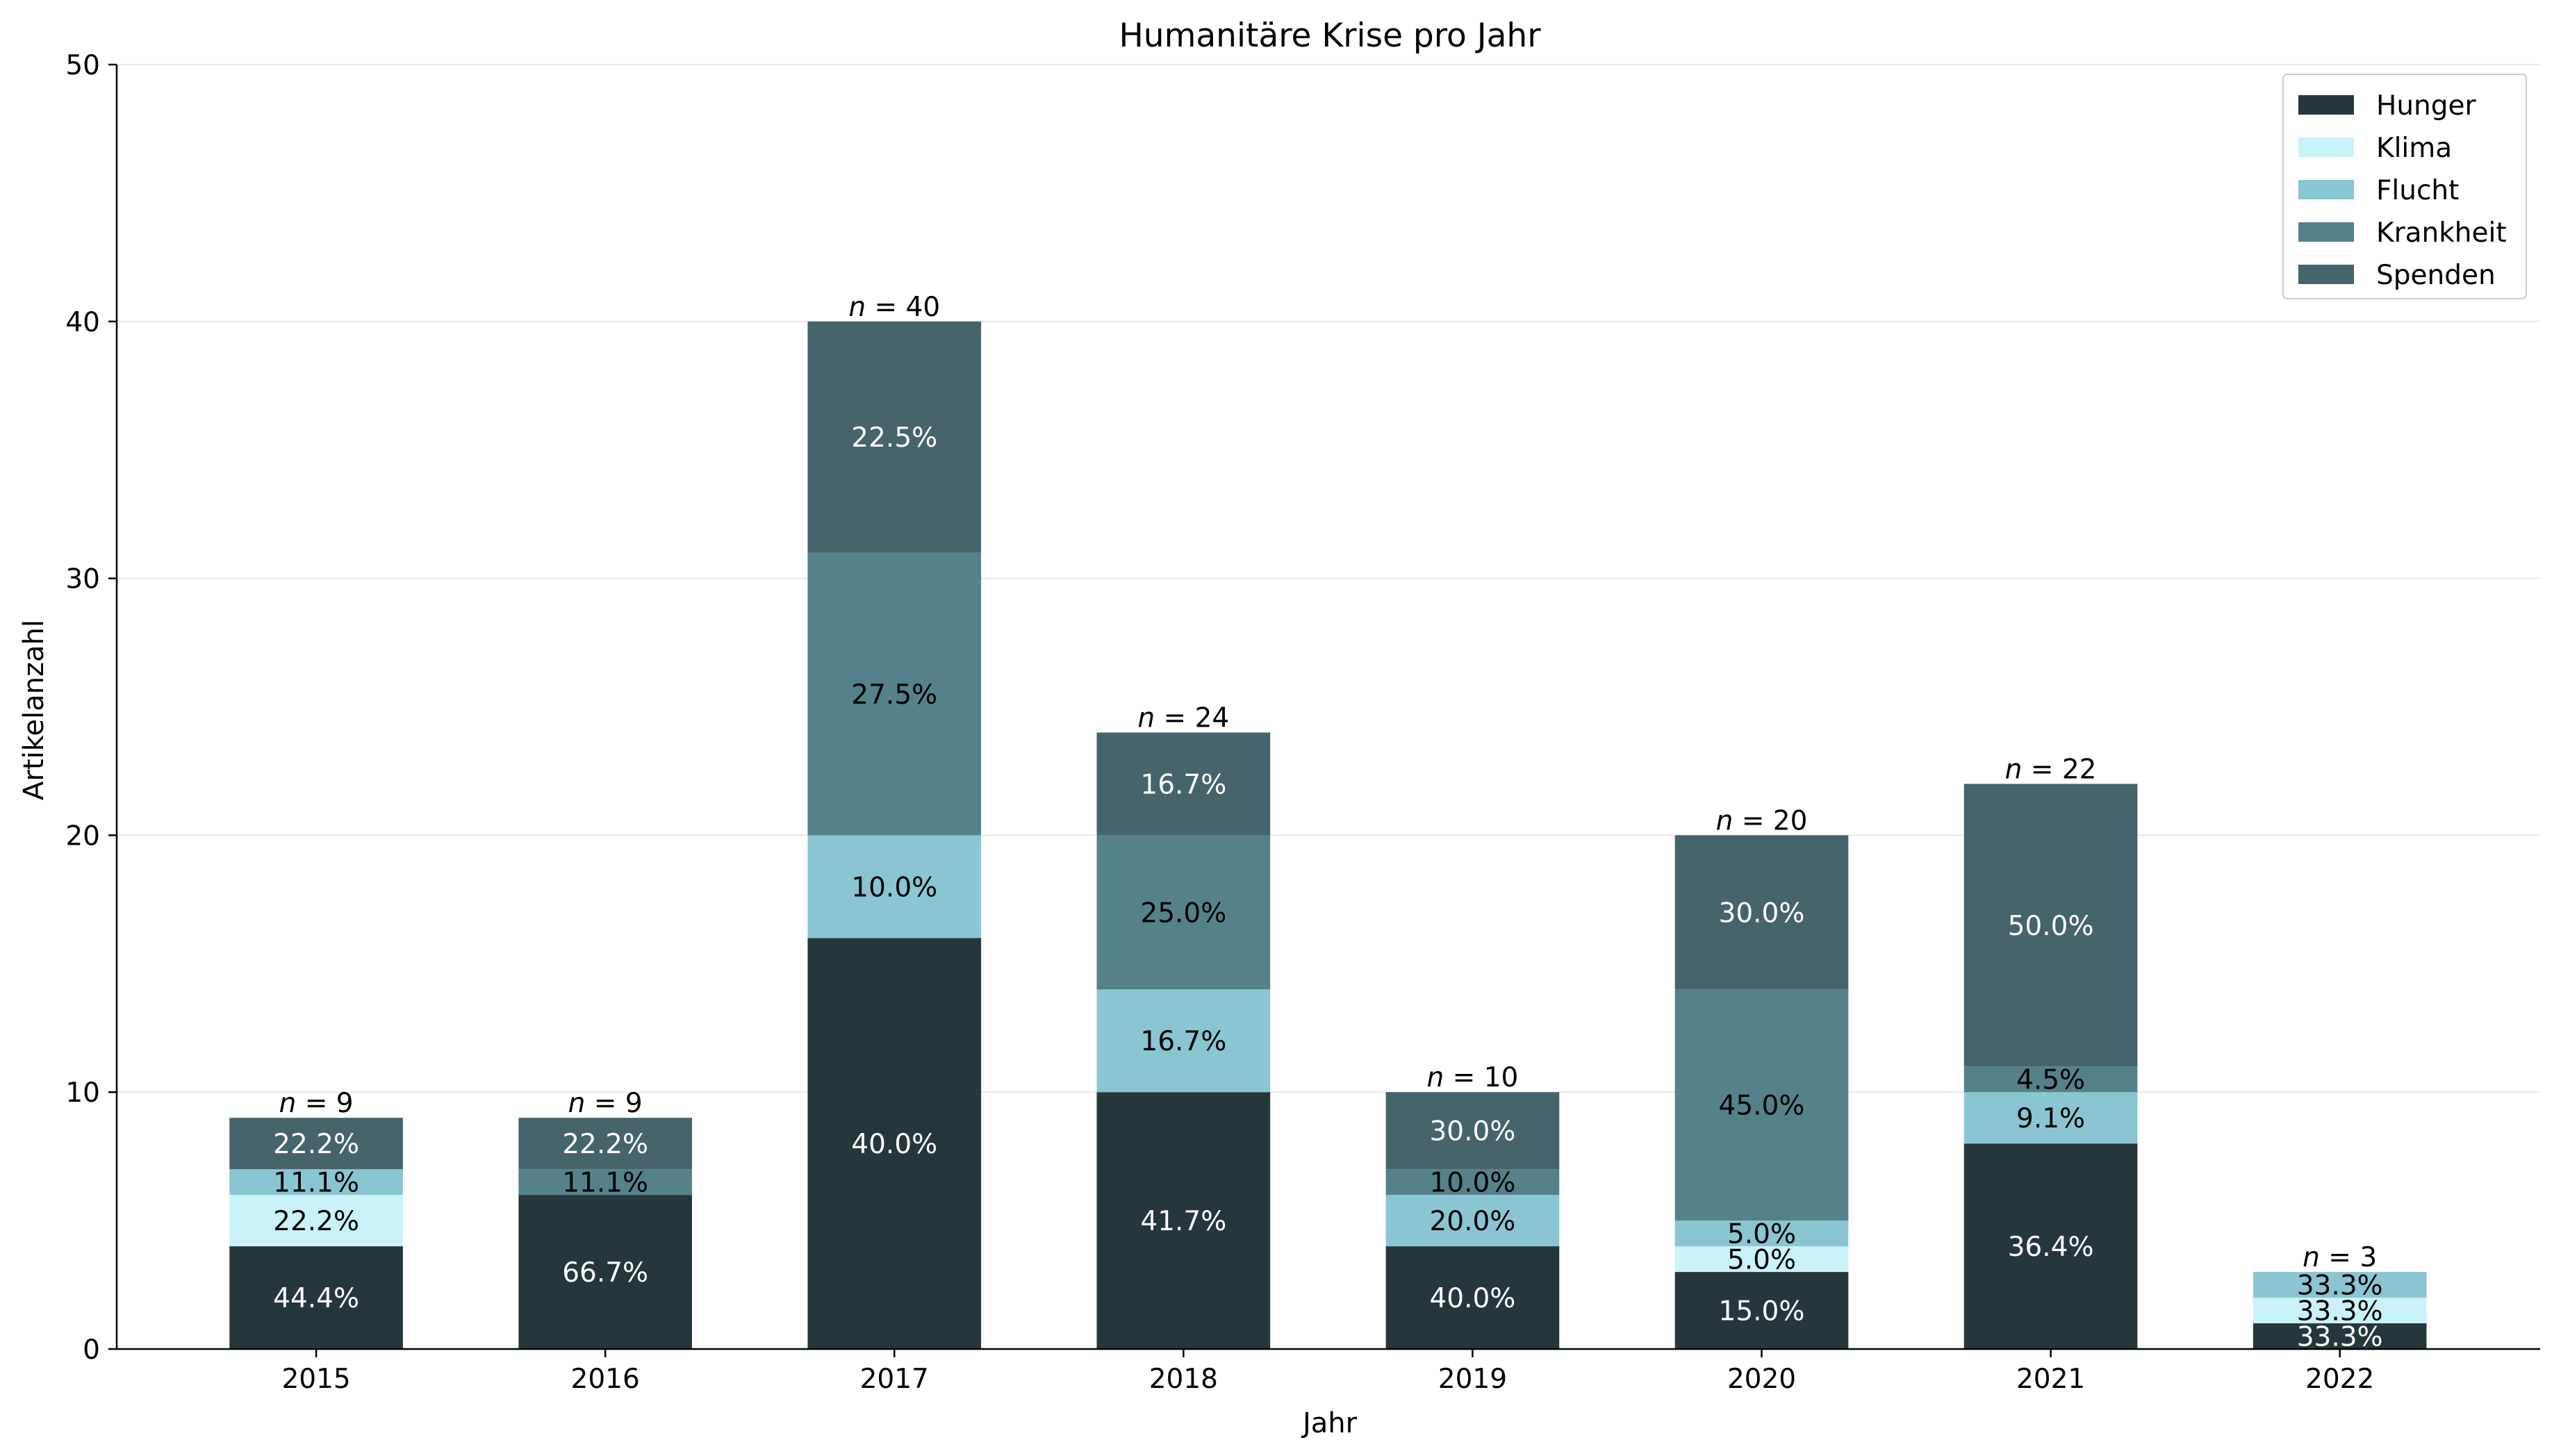 This screenshot has height=1456, width=2561. I want to click on x-tick-label: 2019, so click(1472, 1379).